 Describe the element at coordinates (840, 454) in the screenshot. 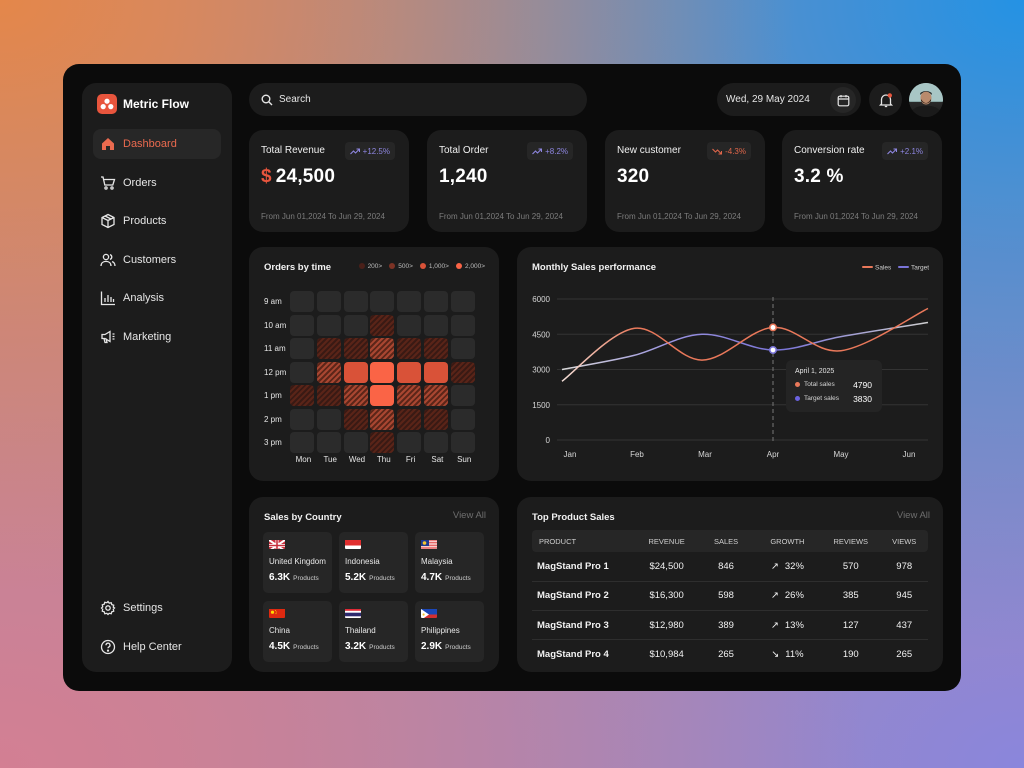

I see `x-tick-label: May` at that location.